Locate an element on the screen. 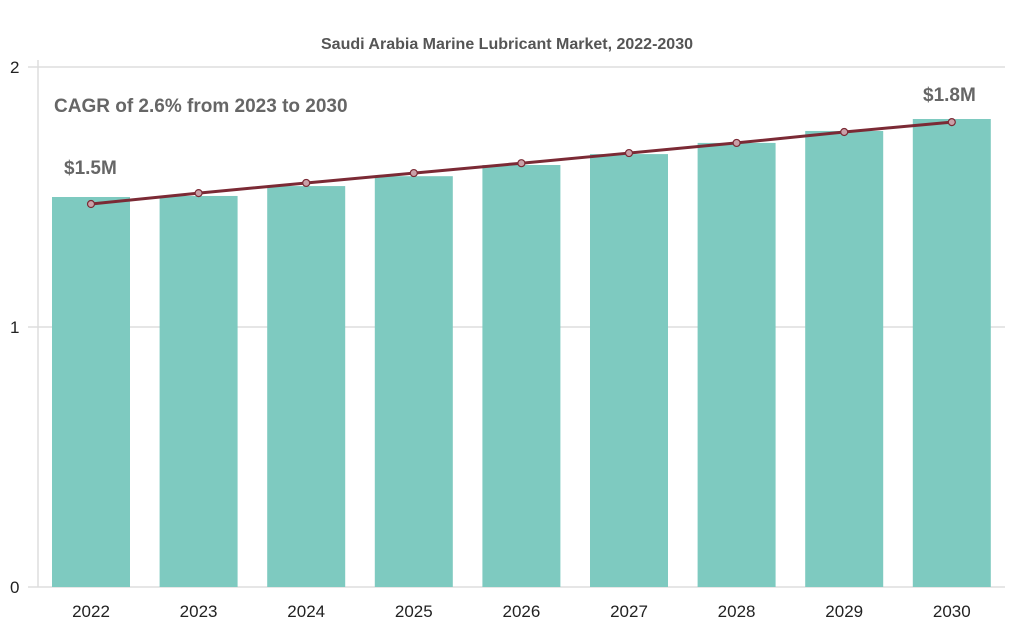  trend-point-2029 is located at coordinates (844, 132).